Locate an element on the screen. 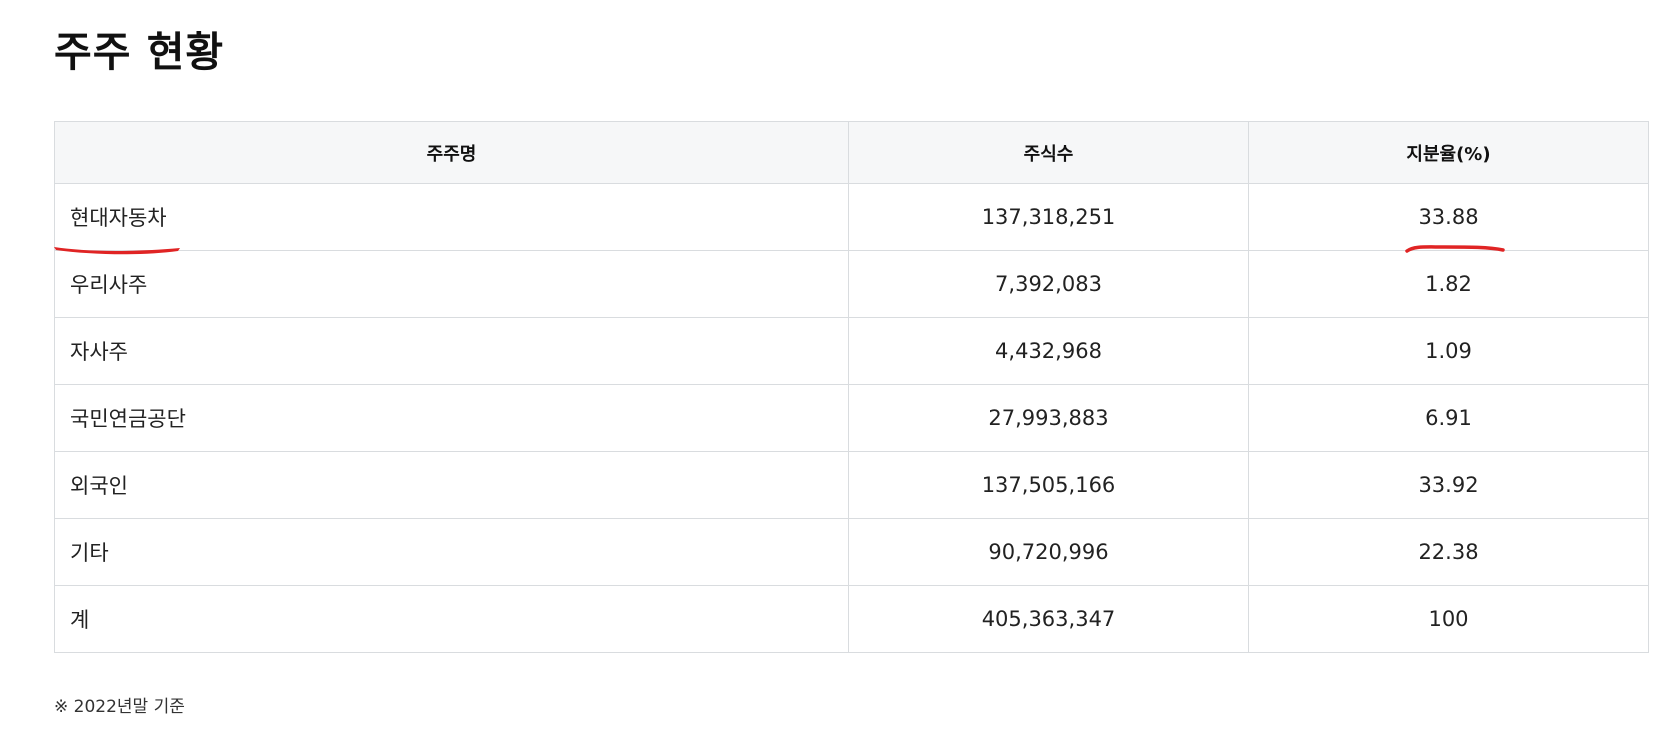 The height and width of the screenshot is (741, 1675). shareholder-name-cell: 국민연금공단 is located at coordinates (451, 418).